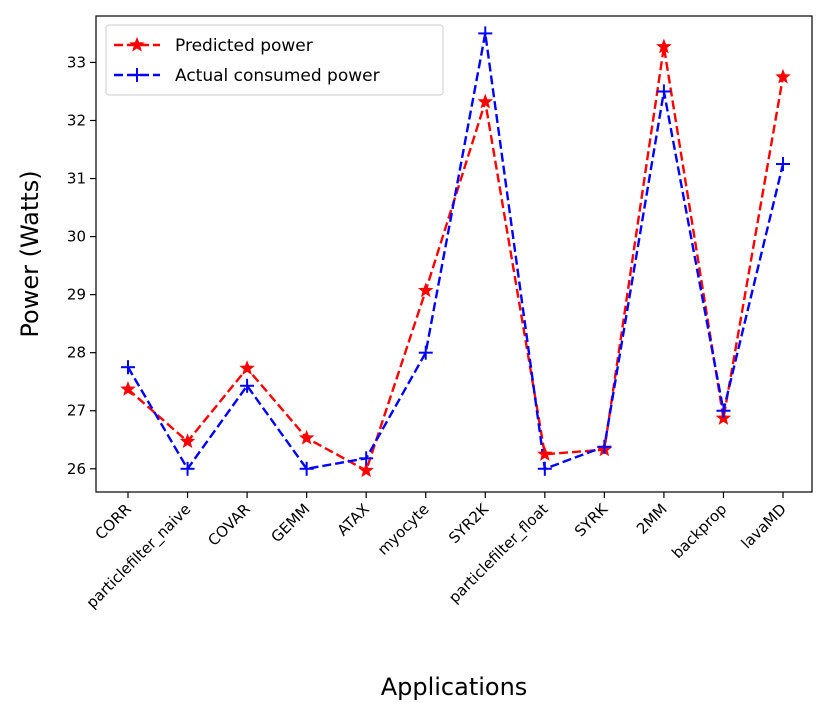 This screenshot has width=831, height=718. Describe the element at coordinates (76, 469) in the screenshot. I see `y-tick-label: 26` at that location.